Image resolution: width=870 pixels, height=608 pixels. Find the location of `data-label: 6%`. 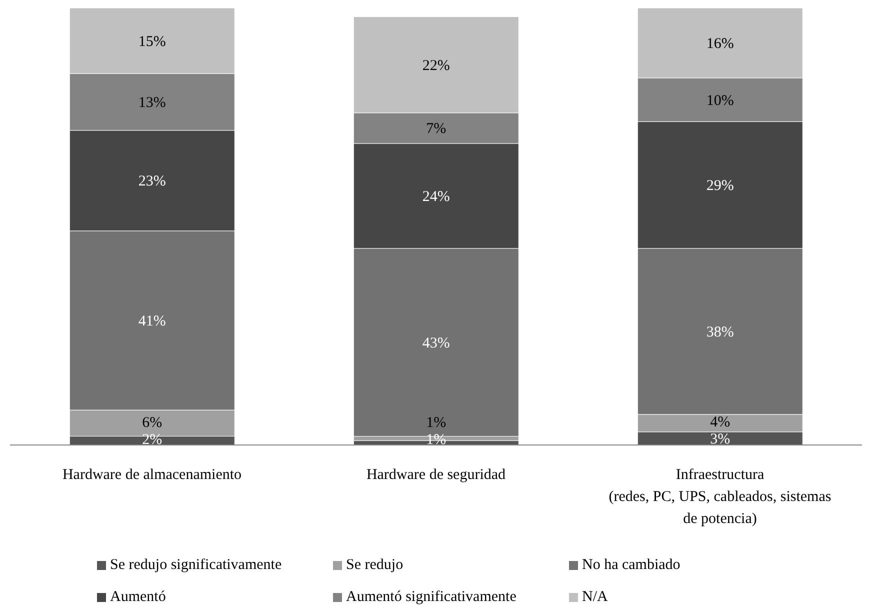

data-label: 6% is located at coordinates (152, 423).